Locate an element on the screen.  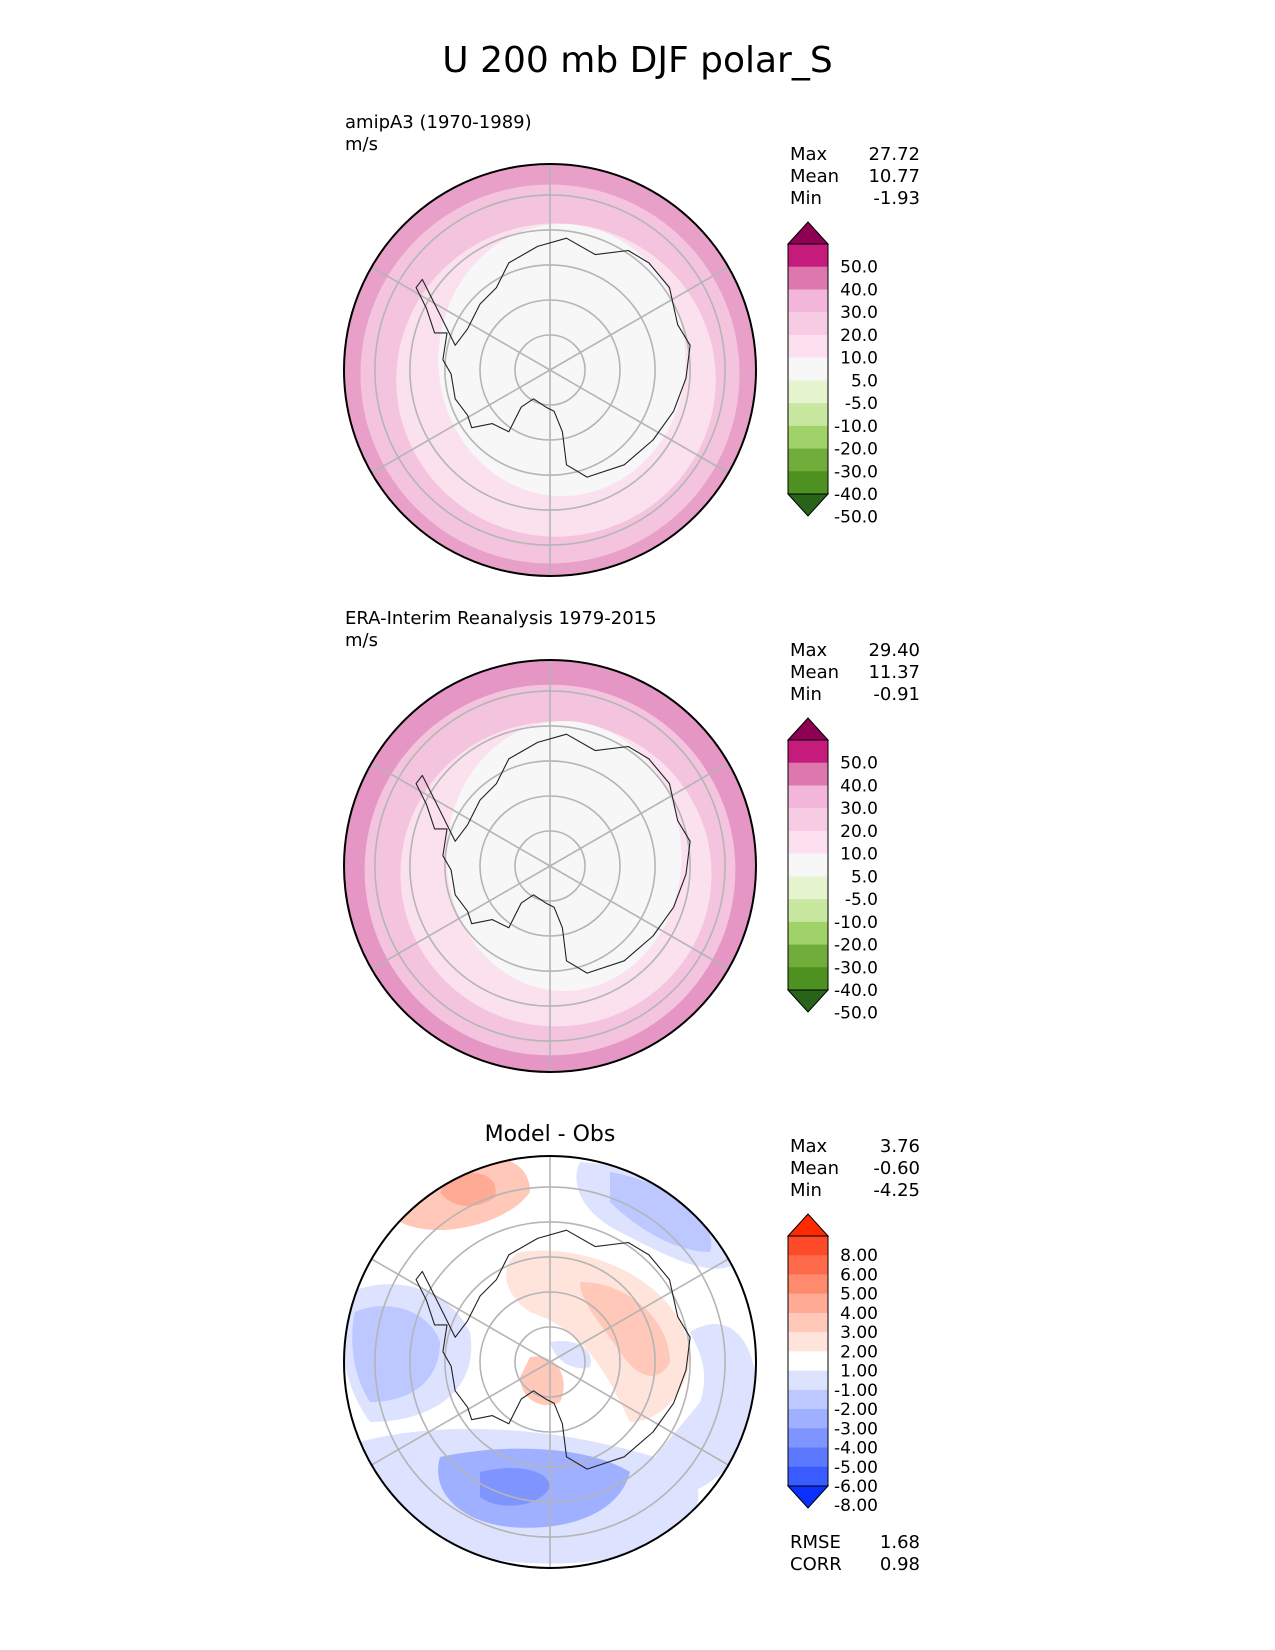
panel2-polar-map is located at coordinates (550, 866).